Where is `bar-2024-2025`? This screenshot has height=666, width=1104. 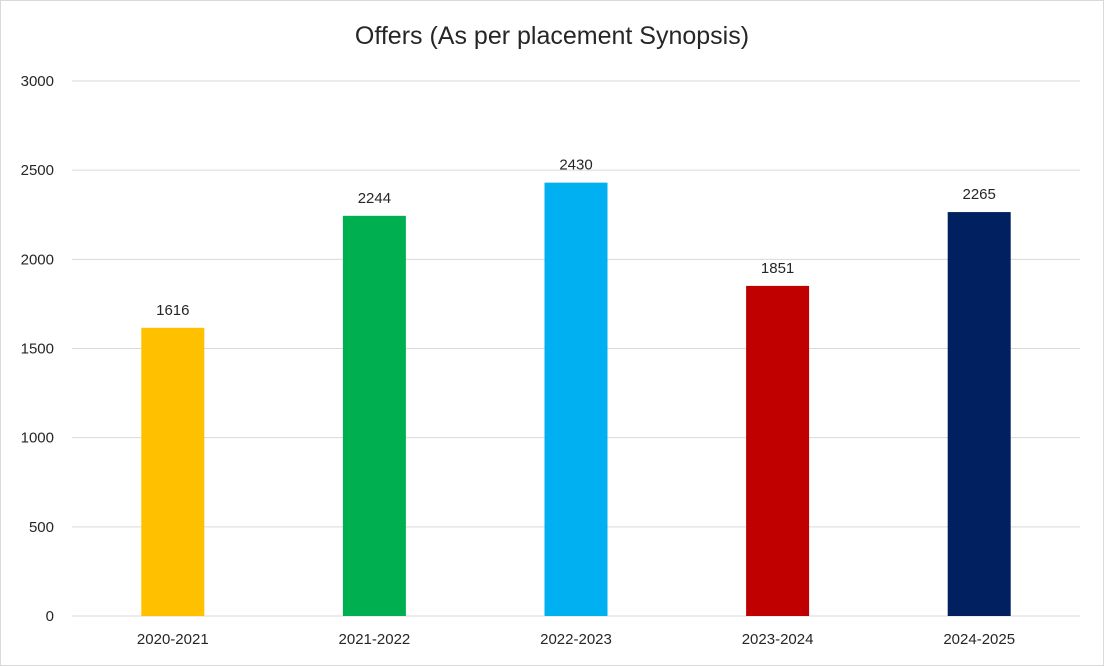 bar-2024-2025 is located at coordinates (979, 414).